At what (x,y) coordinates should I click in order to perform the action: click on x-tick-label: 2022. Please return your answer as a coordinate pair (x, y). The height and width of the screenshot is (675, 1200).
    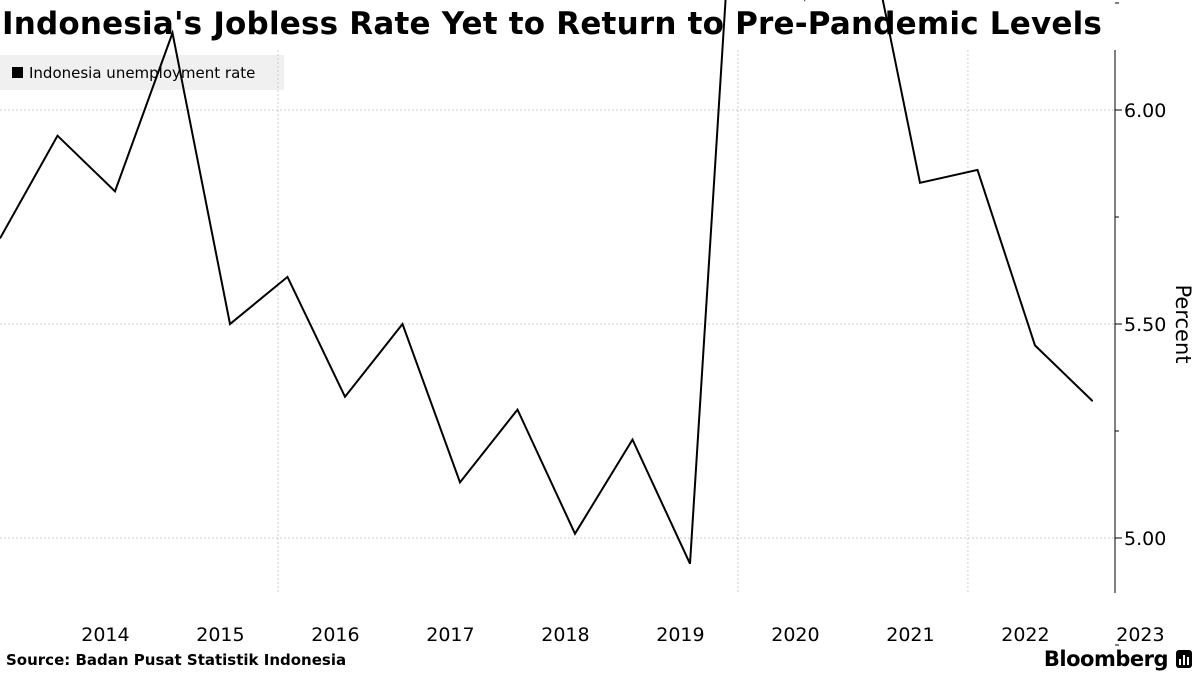
    Looking at the image, I should click on (1025, 635).